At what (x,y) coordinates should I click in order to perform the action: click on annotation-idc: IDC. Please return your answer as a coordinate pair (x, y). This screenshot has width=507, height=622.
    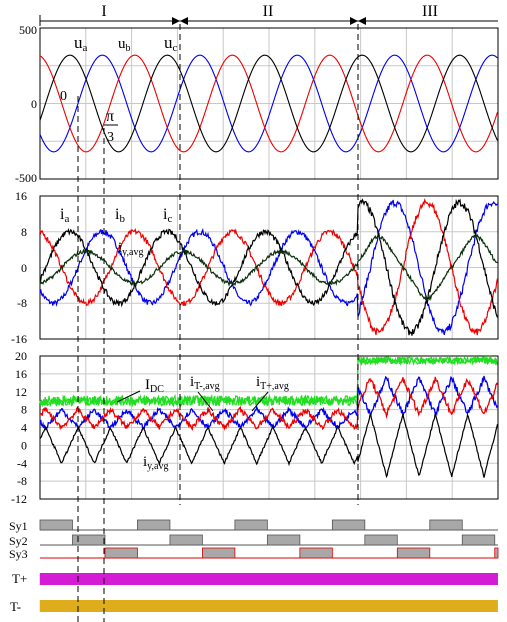
    Looking at the image, I should click on (154, 386).